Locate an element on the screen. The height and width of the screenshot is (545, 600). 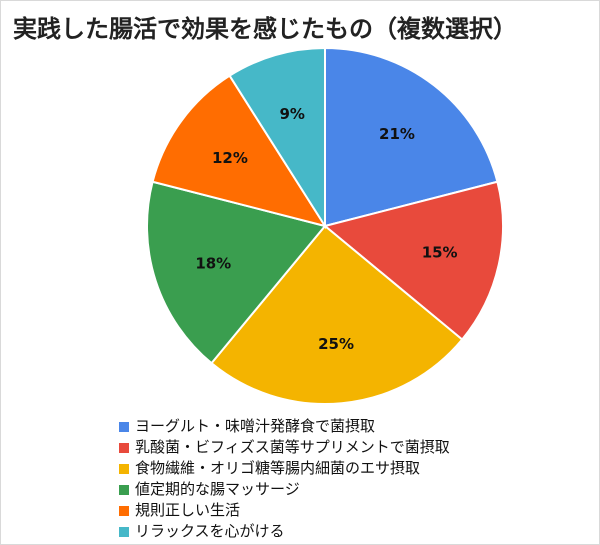
legend-label-4: 値定期的な腸マッサージ is located at coordinates (217, 489).